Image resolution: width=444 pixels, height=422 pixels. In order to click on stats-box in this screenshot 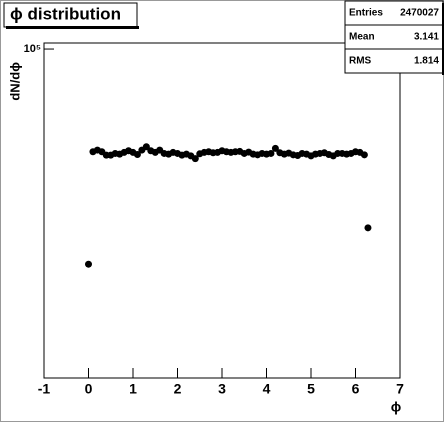, I will do `click(394, 37)`.